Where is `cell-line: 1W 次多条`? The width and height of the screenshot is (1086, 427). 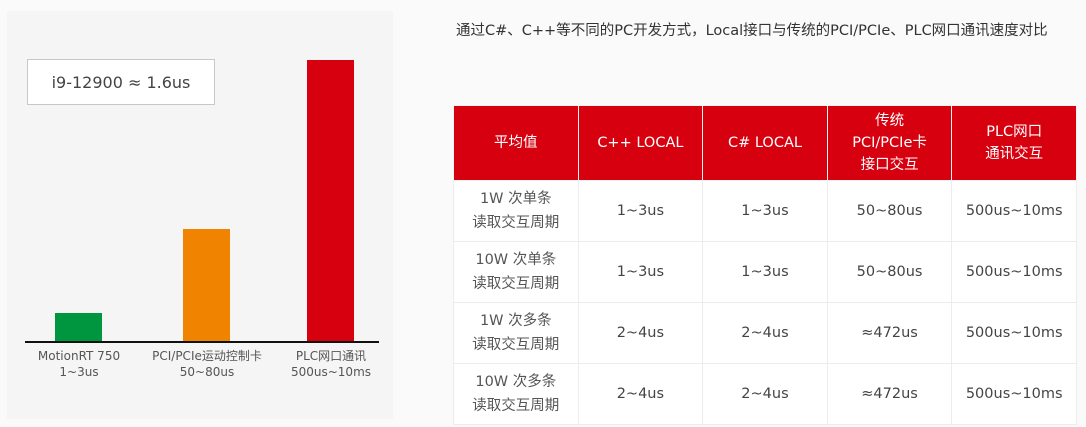
cell-line: 1W 次多条 is located at coordinates (515, 321).